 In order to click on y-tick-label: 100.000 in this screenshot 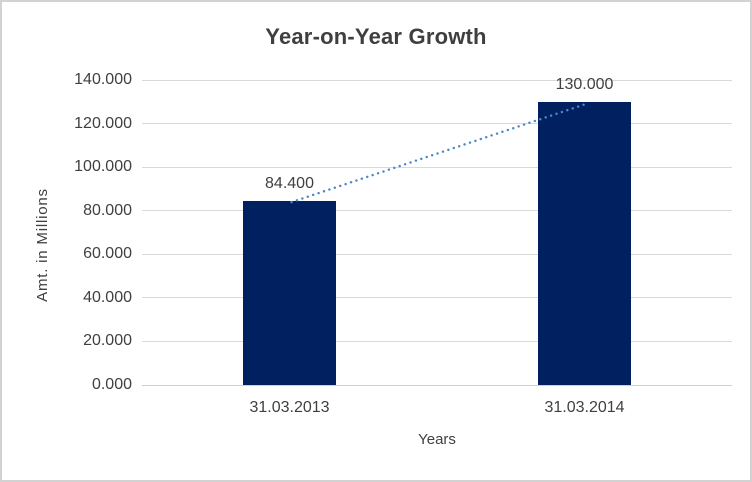, I will do `click(103, 167)`.